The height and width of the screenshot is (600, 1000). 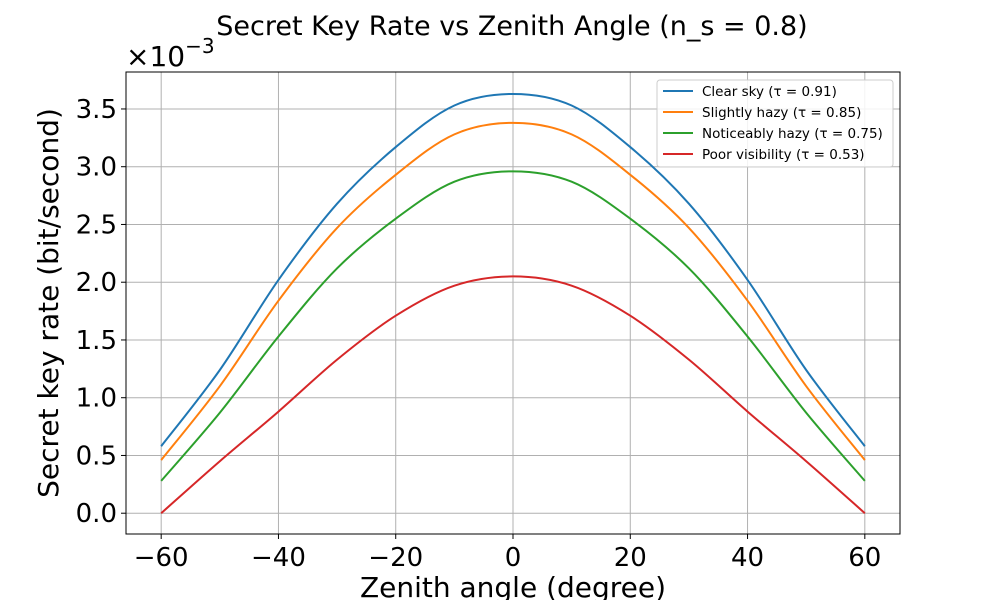 I want to click on x-tick-label: 60, so click(x=864, y=558).